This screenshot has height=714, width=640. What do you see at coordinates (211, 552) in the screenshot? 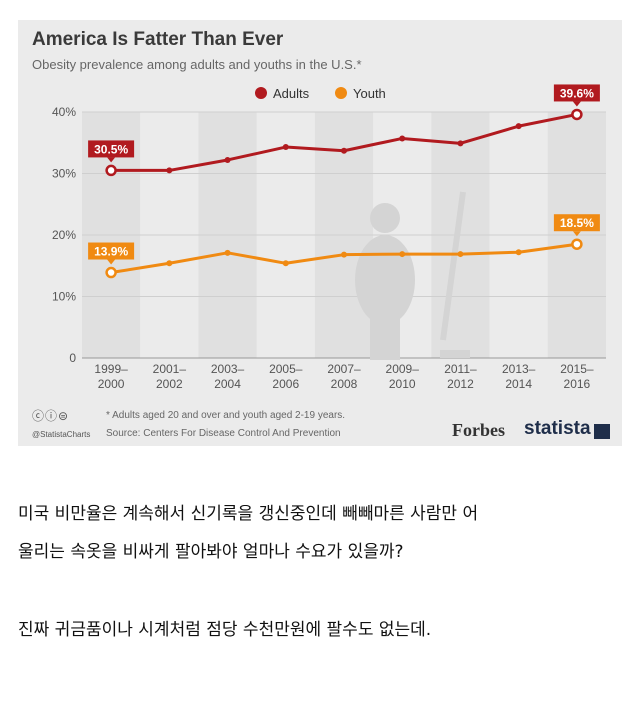
I see `post-text-line-2: 울리는 속옷을 비싸게 팔아봐야 얼마나 수요가 있을까?` at bounding box center [211, 552].